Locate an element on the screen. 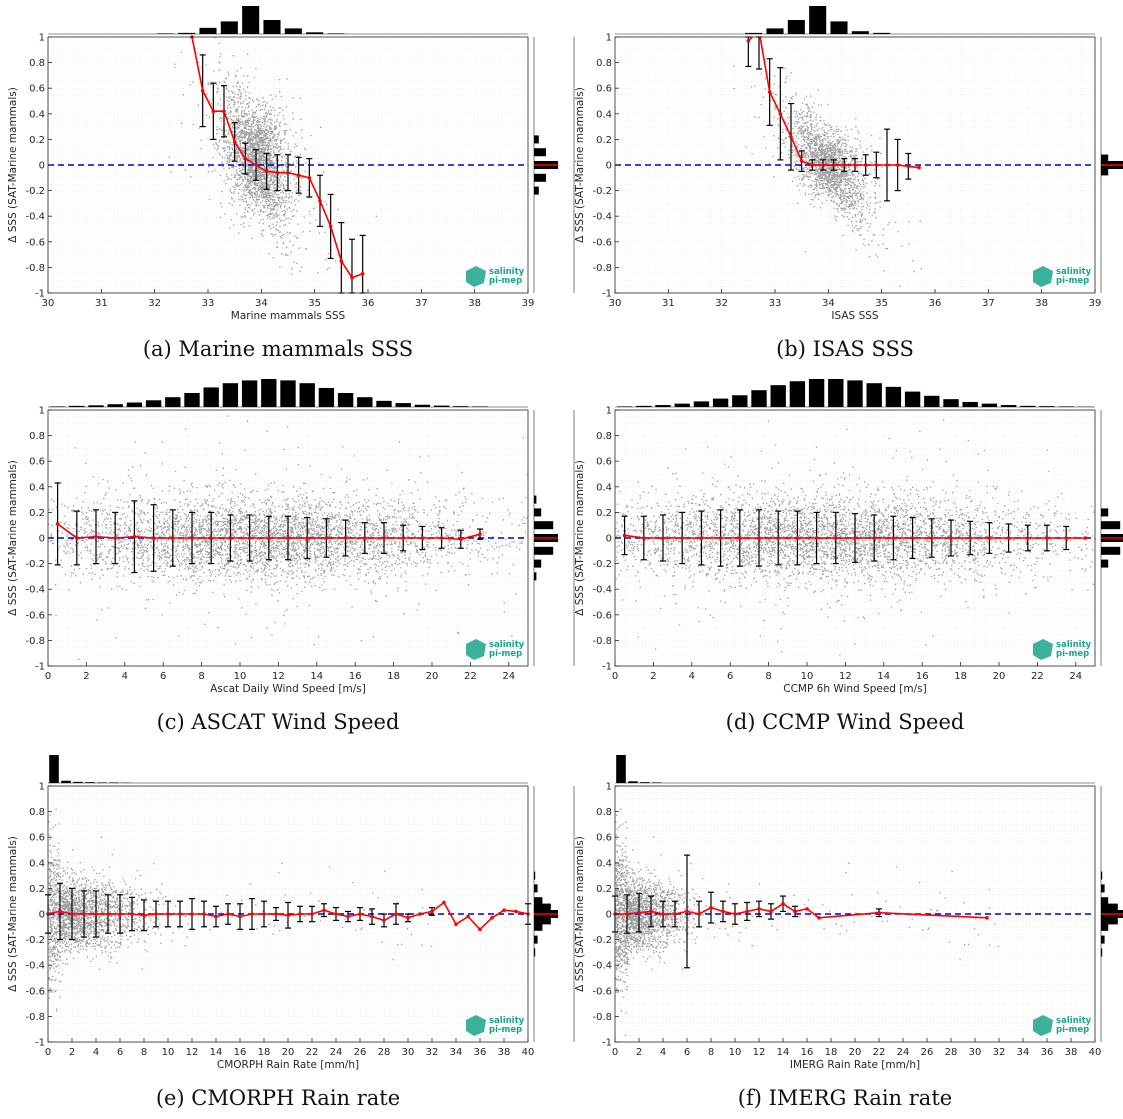 The width and height of the screenshot is (1123, 1119). x-tick-label: 34 is located at coordinates (261, 303).